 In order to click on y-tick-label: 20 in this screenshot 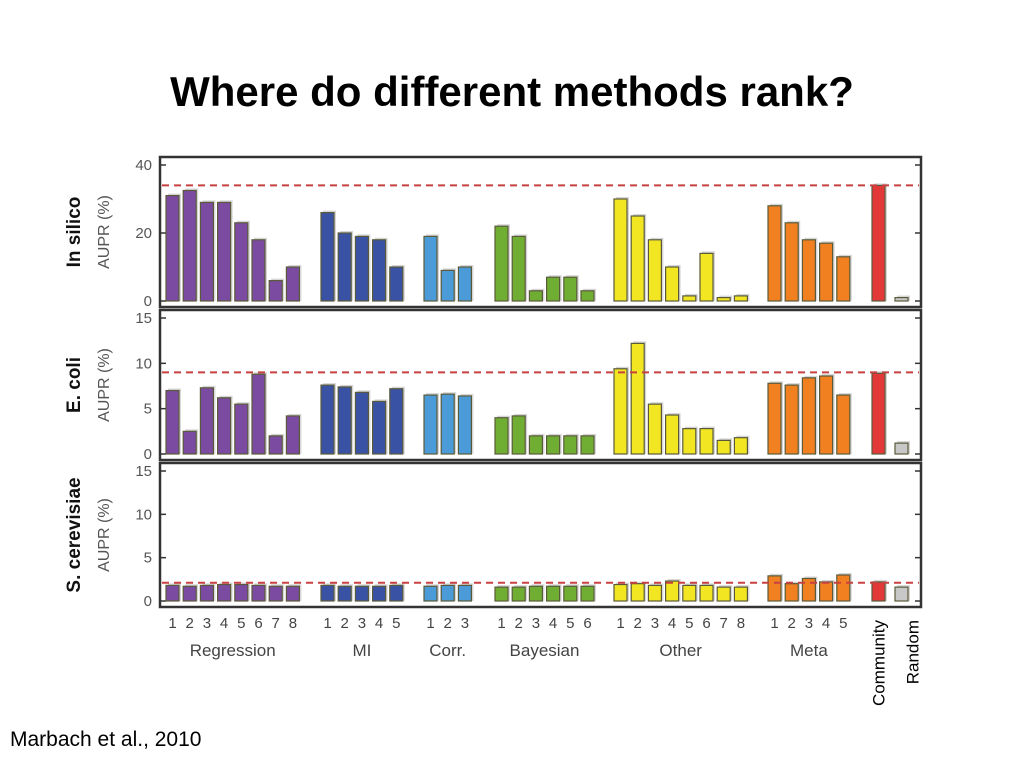, I will do `click(143, 233)`.